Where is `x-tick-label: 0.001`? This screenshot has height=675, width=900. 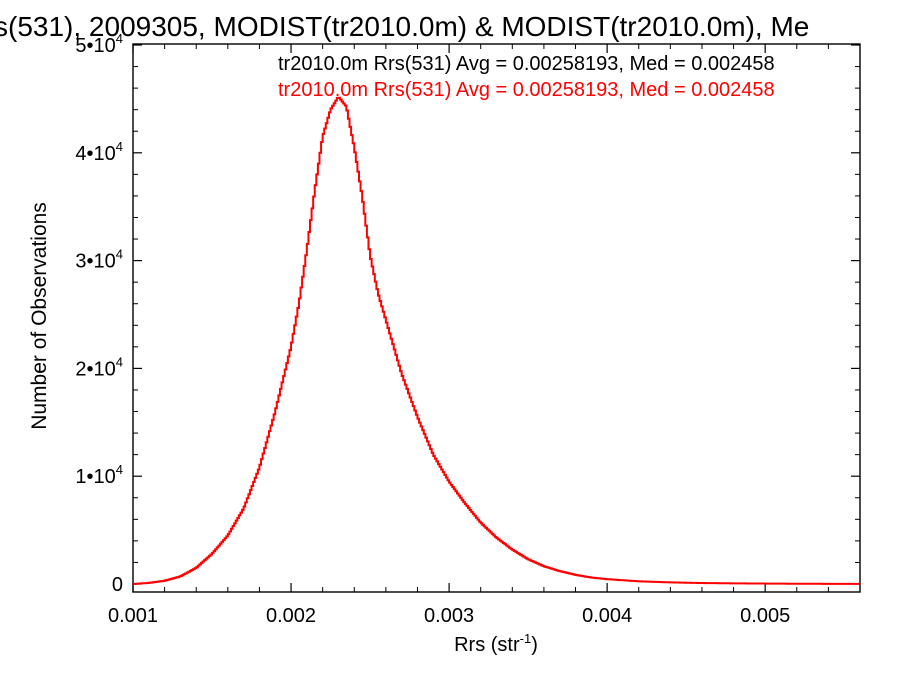
x-tick-label: 0.001 is located at coordinates (133, 616).